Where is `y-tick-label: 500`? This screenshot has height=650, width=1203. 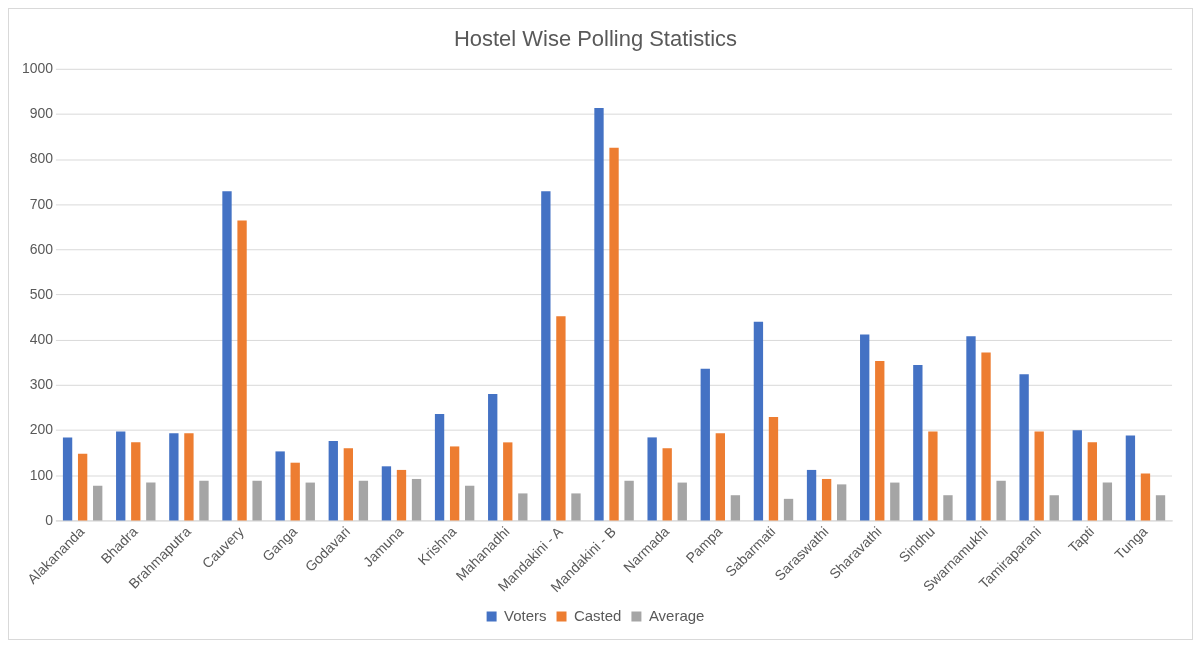
y-tick-label: 500 is located at coordinates (41, 293).